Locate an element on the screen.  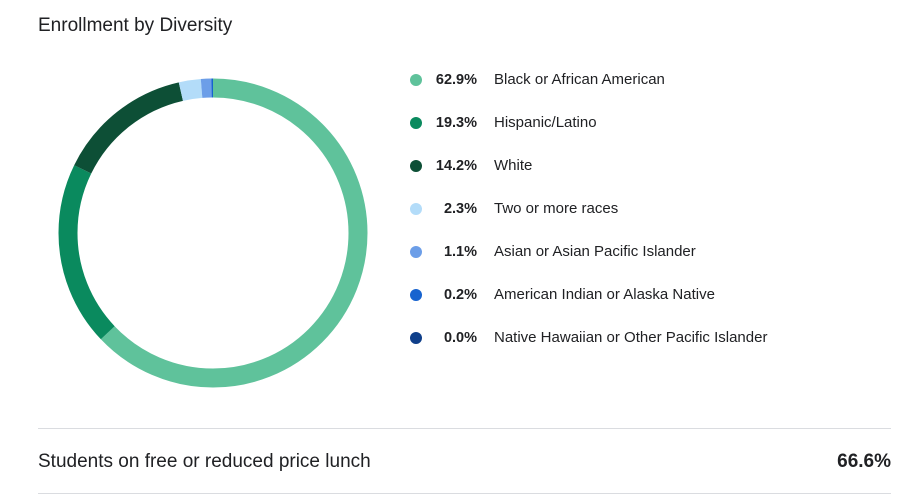
legend-value: 62.9% is located at coordinates (456, 79).